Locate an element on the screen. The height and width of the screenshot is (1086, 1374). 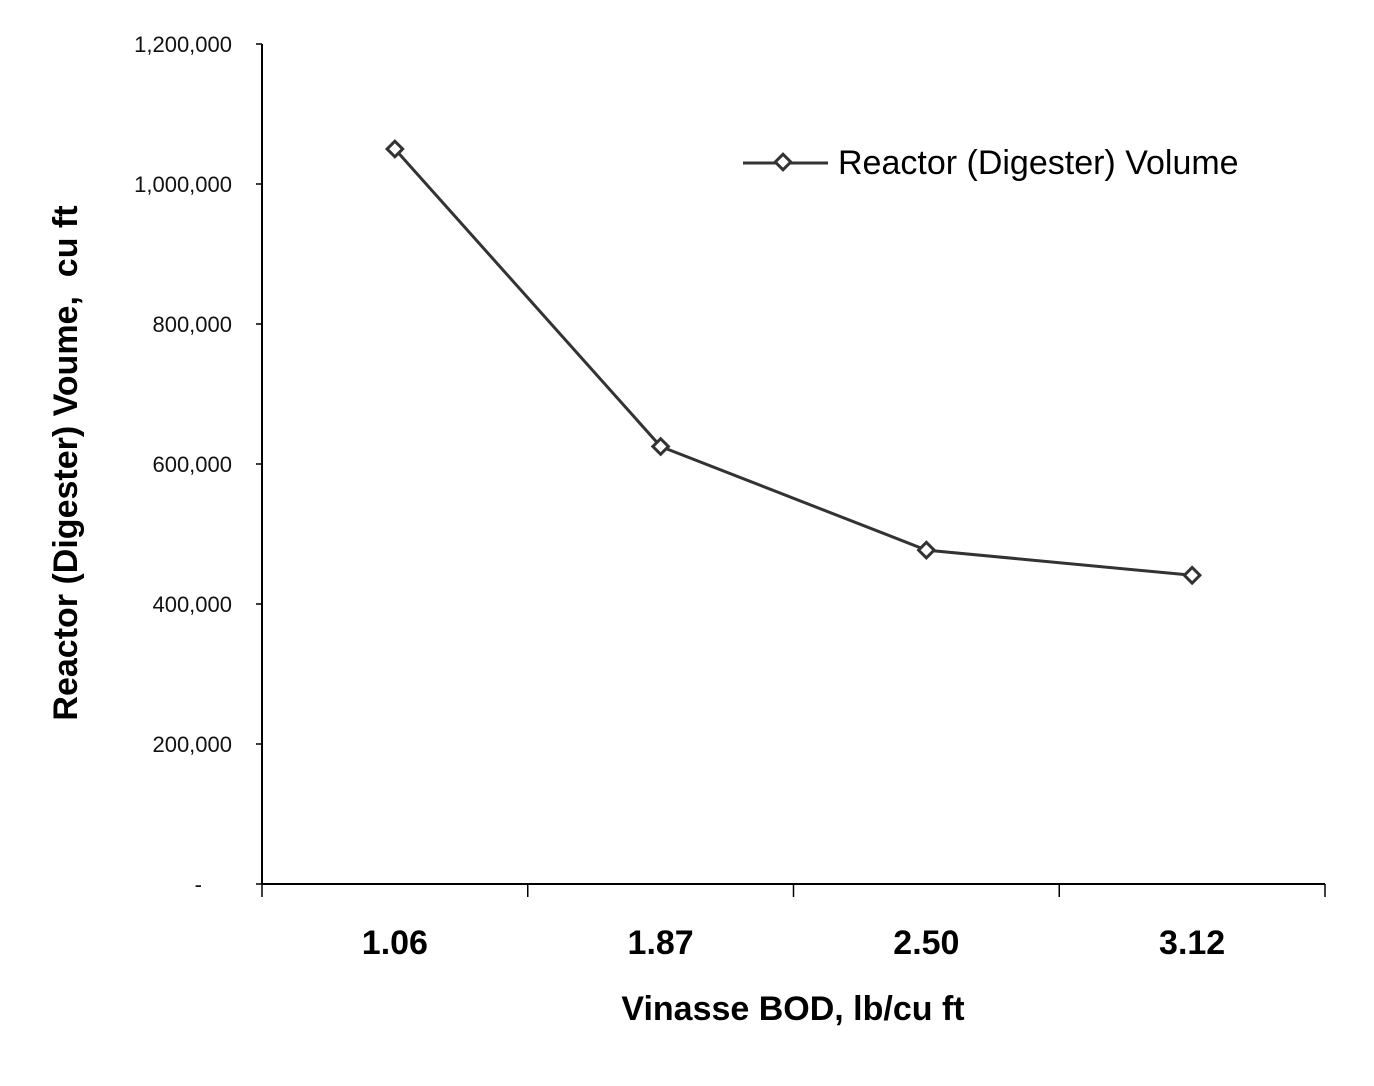
legend-diamond-marker-icon is located at coordinates (783, 162).